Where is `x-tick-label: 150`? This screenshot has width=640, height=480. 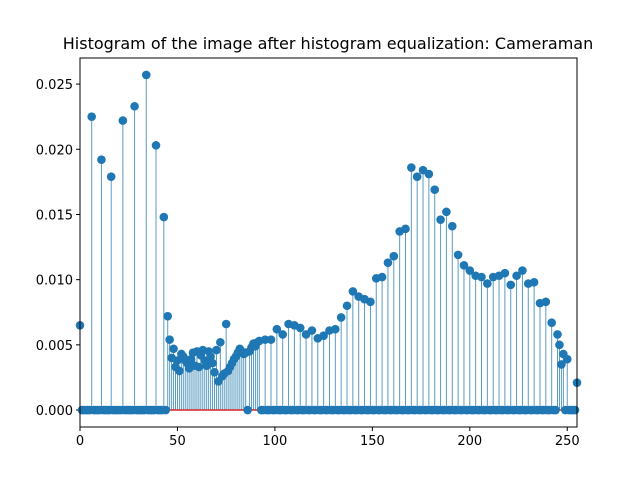 x-tick-label: 150 is located at coordinates (372, 441).